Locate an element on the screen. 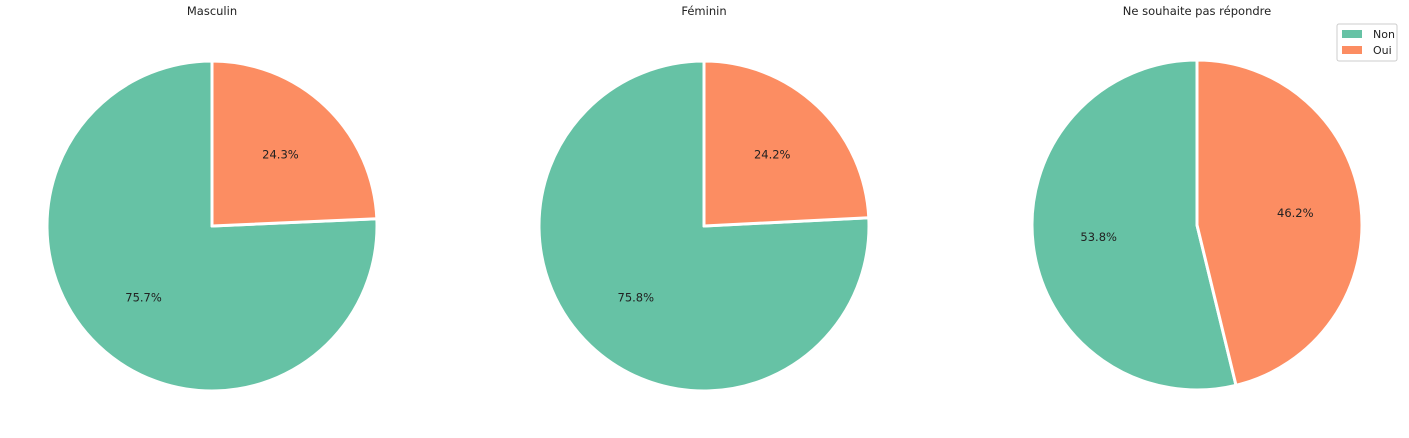  pie-value-label: 46.2% is located at coordinates (1295, 213).